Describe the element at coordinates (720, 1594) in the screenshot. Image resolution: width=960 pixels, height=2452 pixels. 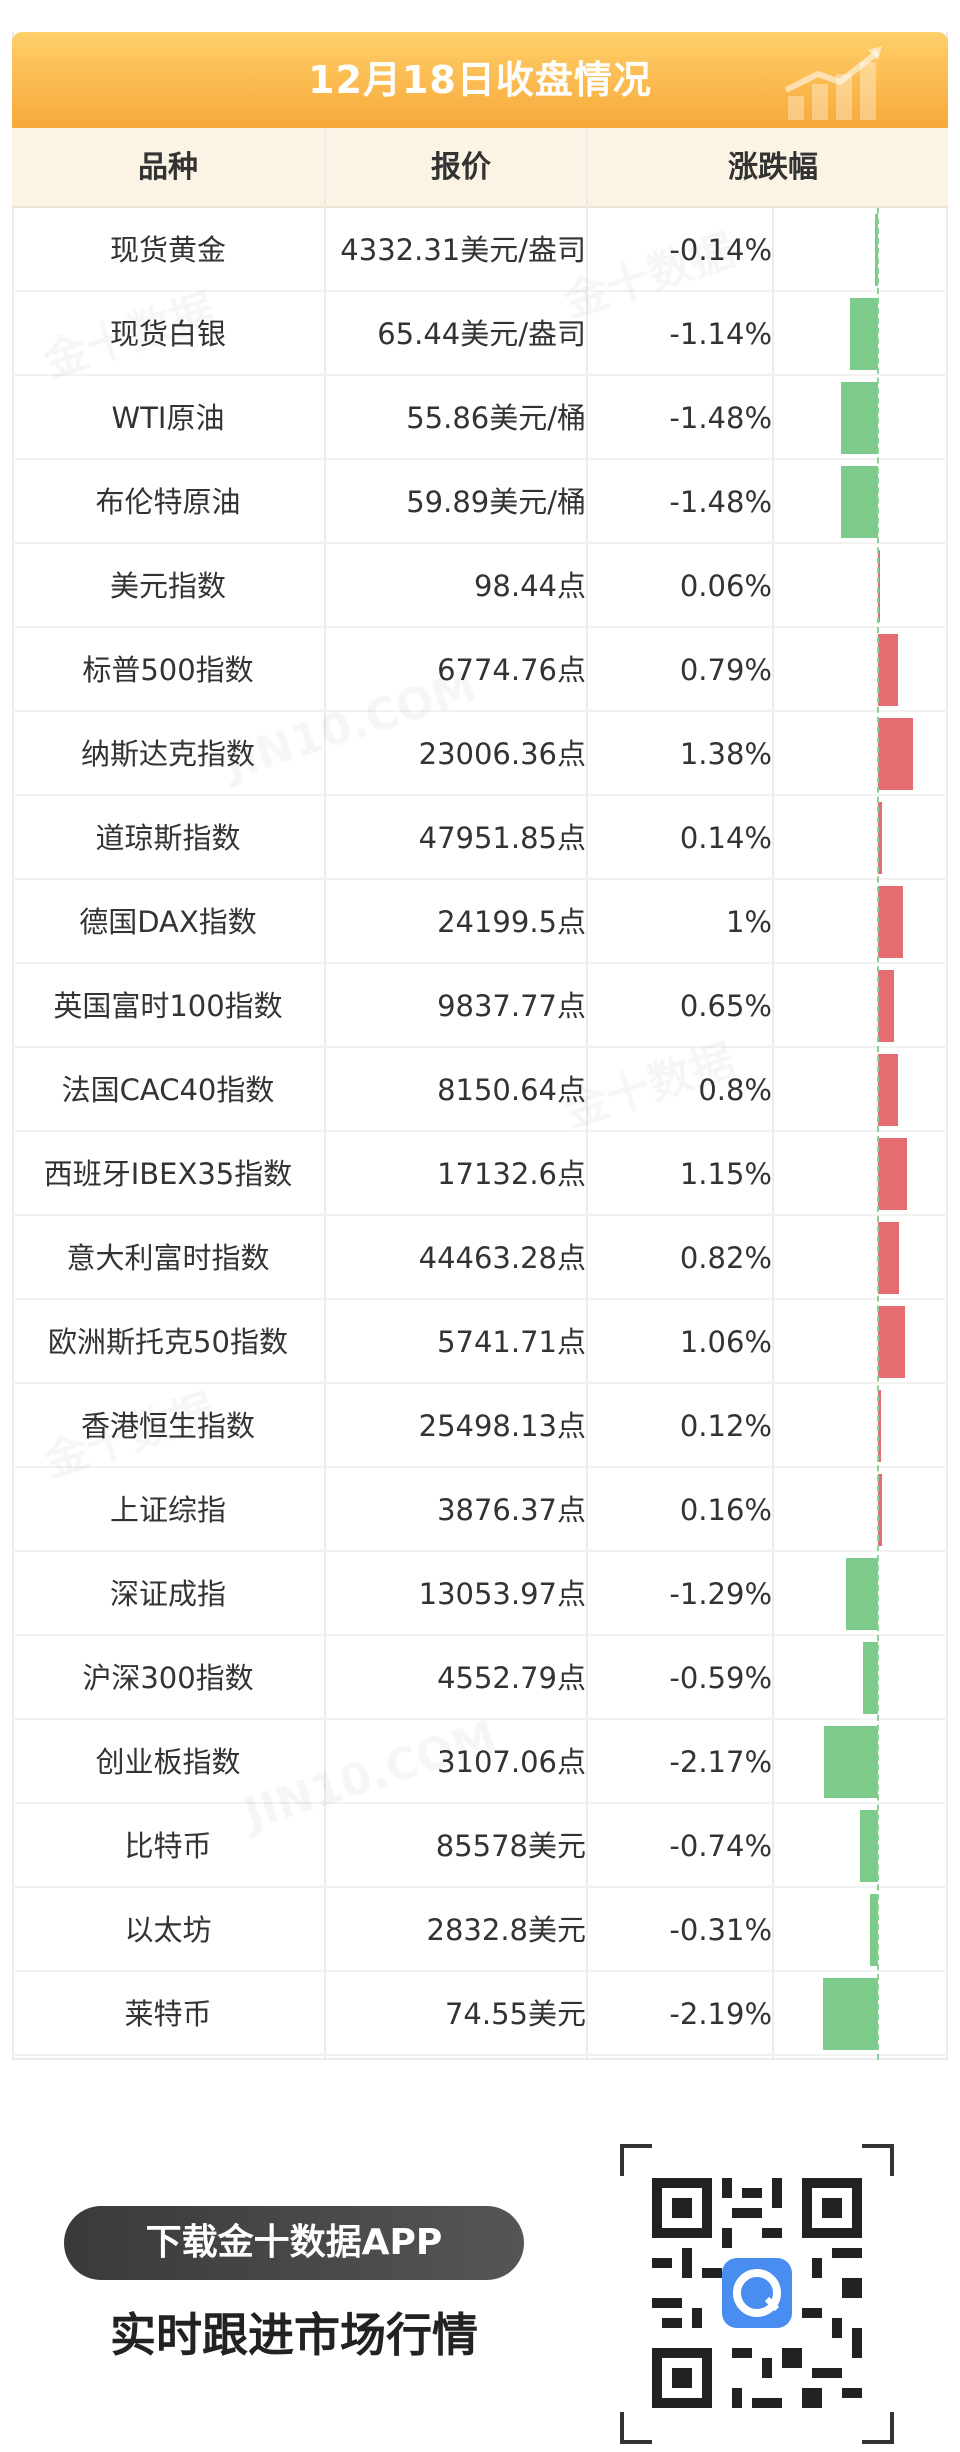
I see `change-percent: -1.29%` at that location.